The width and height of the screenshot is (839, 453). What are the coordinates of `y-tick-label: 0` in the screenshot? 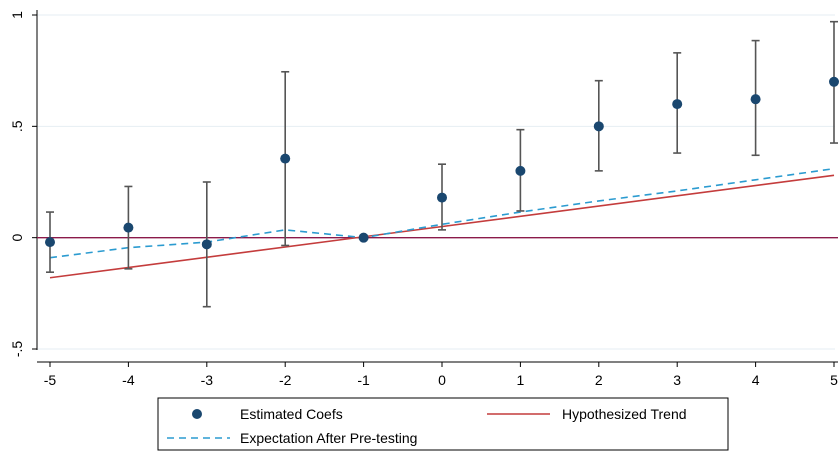 It's located at (17, 238).